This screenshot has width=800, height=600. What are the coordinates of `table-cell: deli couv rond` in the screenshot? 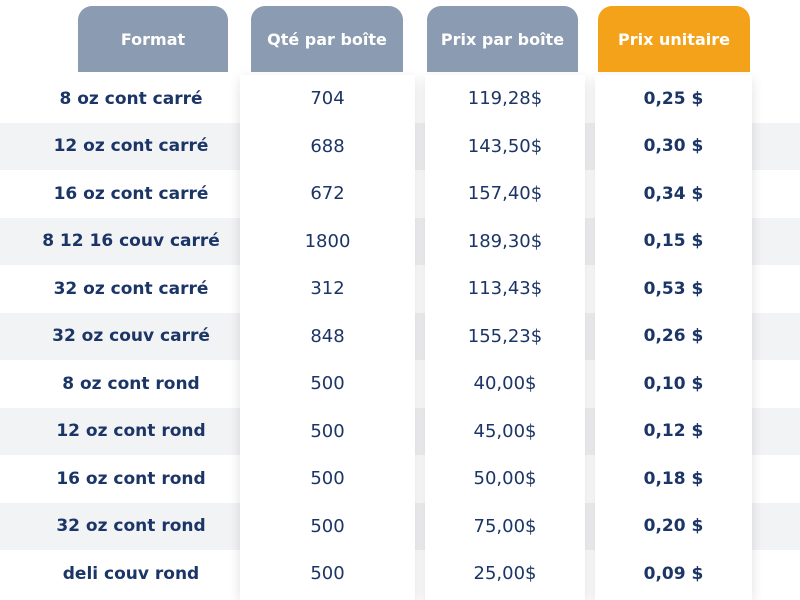 It's located at (131, 573).